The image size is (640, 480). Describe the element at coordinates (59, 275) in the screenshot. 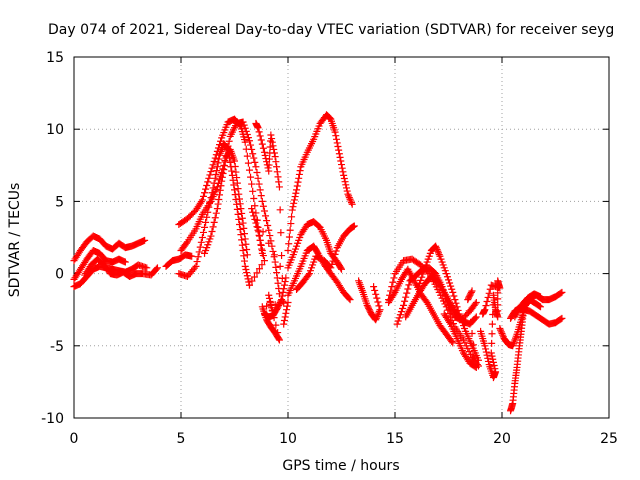

I see `y-tick-label: 0` at that location.